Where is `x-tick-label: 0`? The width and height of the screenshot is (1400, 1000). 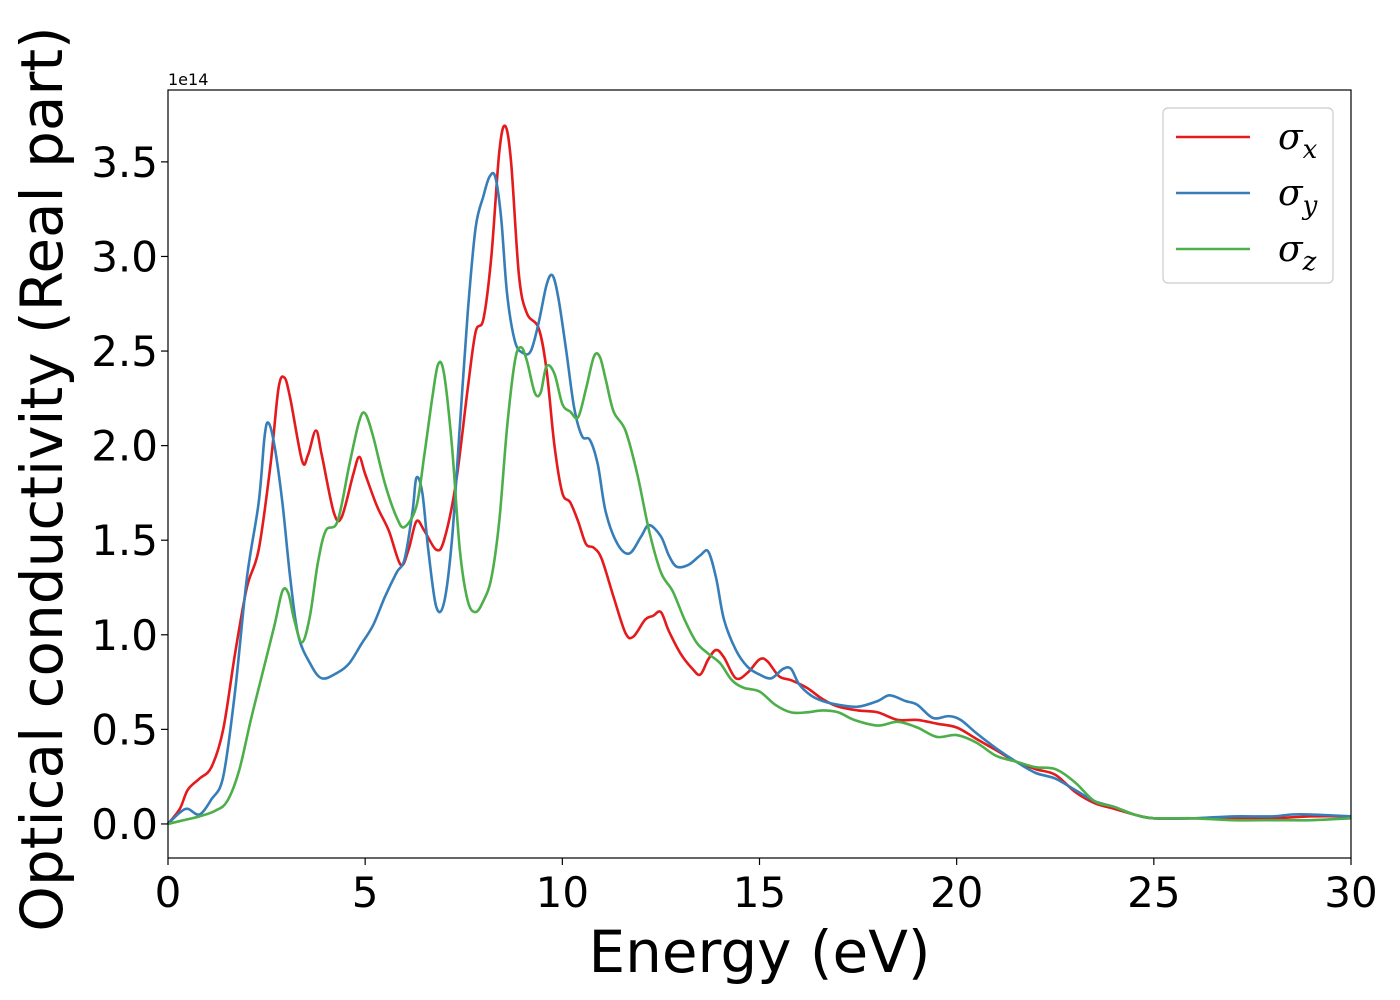 x-tick-label: 0 is located at coordinates (168, 892).